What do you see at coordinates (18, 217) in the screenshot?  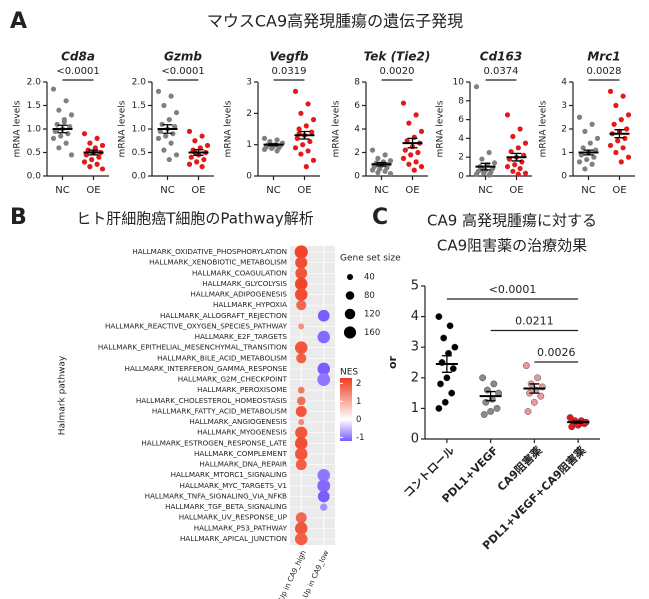 I see `panel-letter: B` at bounding box center [18, 217].